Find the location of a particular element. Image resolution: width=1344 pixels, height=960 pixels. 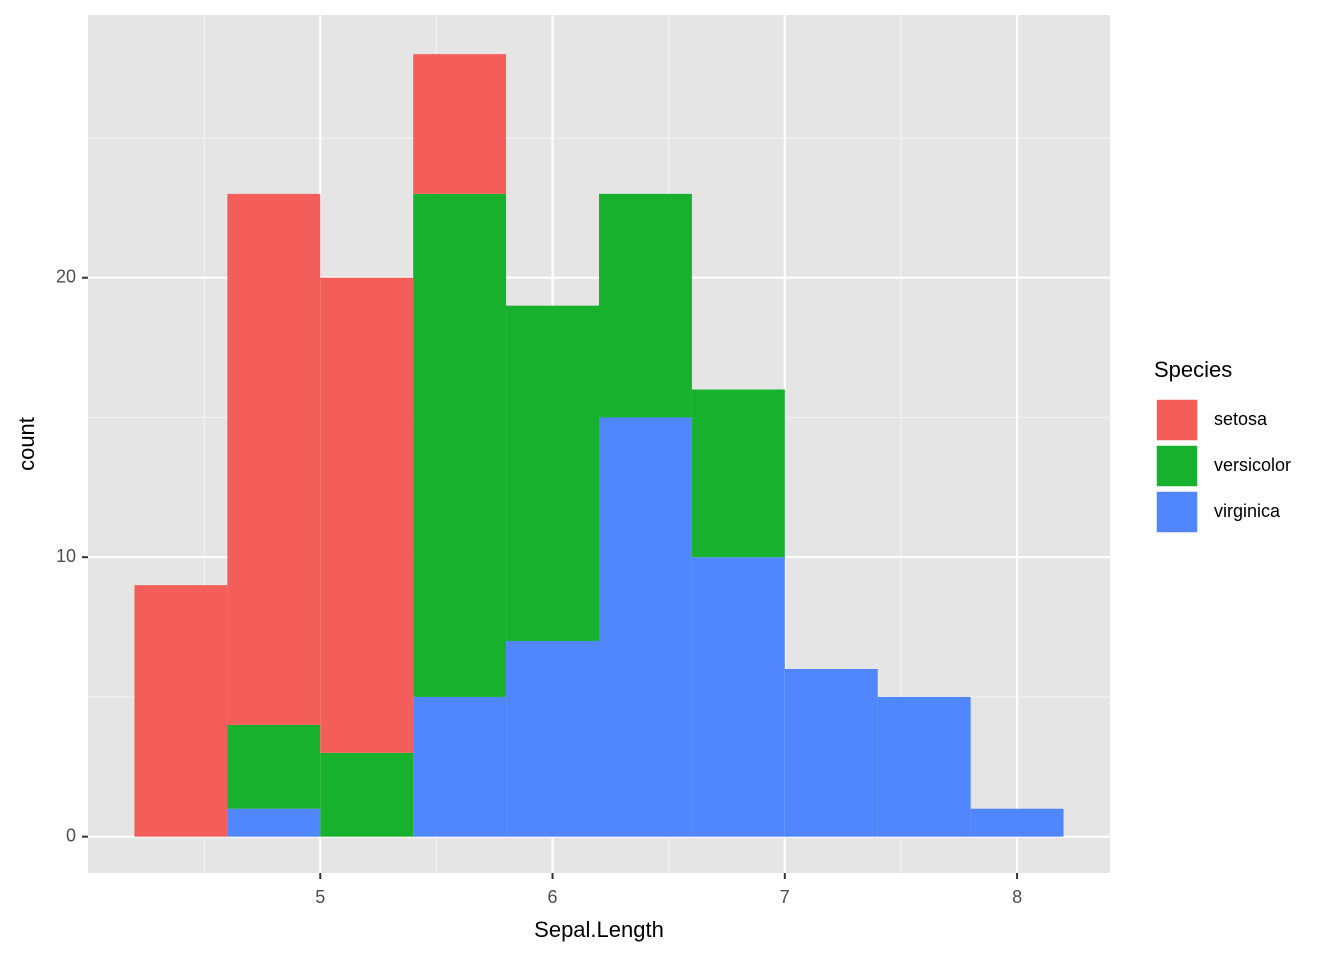

legend-label: versicolor is located at coordinates (1252, 465).